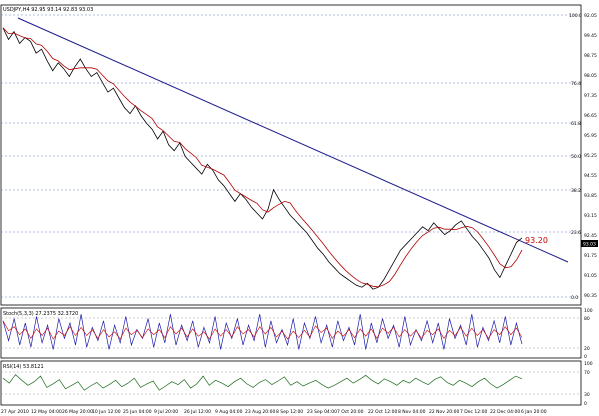 The height and width of the screenshot is (416, 599). What do you see at coordinates (590, 216) in the screenshot?
I see `price-label-10: 93.15` at bounding box center [590, 216].